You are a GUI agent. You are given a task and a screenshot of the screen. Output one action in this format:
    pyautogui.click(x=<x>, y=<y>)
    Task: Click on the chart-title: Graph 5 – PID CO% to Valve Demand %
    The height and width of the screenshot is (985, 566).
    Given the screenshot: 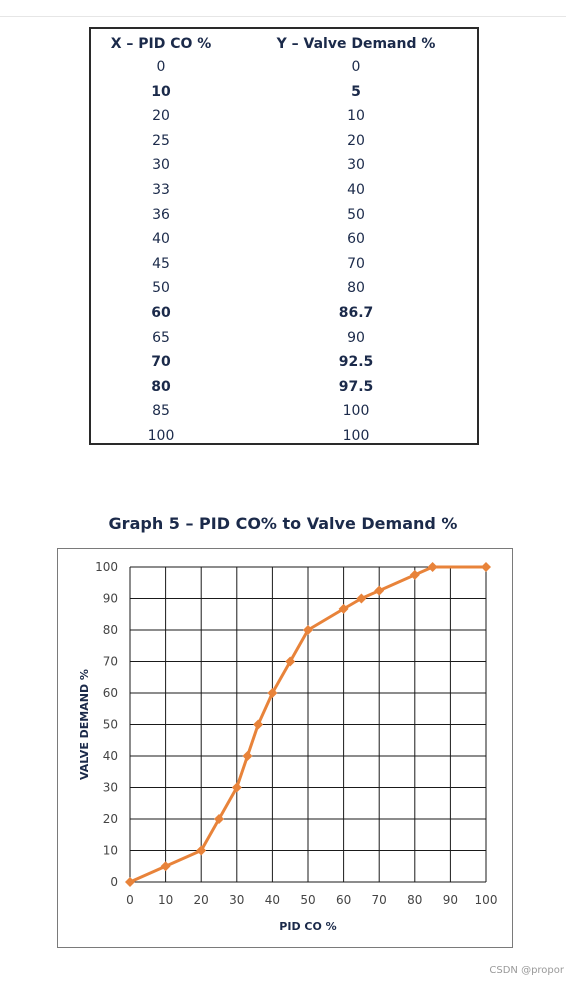 What is the action you would take?
    pyautogui.click(x=283, y=523)
    